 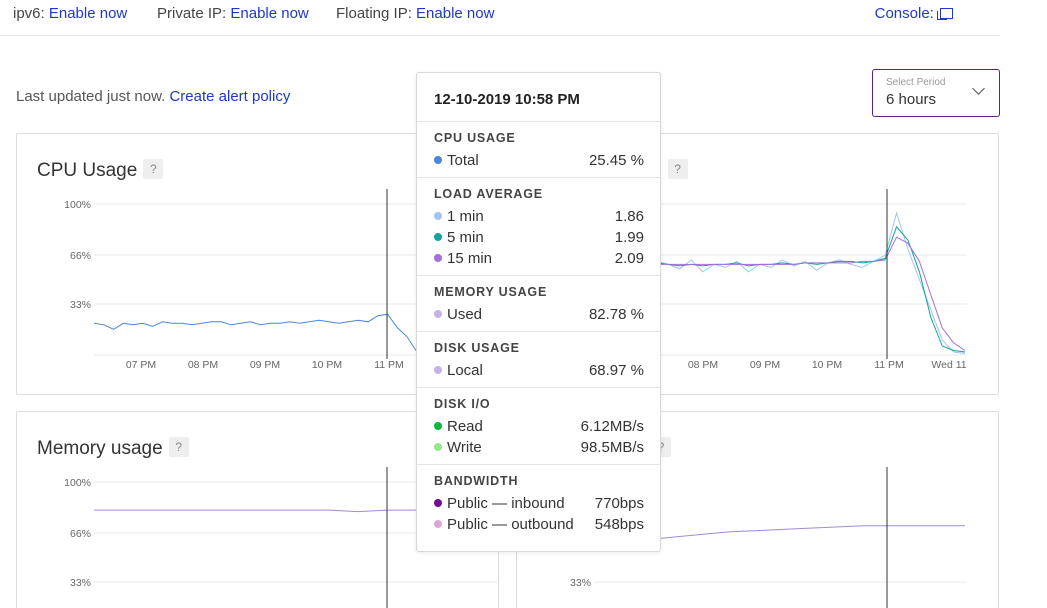 What do you see at coordinates (616, 370) in the screenshot?
I see `tooltip-row-value: 68.97 %` at bounding box center [616, 370].